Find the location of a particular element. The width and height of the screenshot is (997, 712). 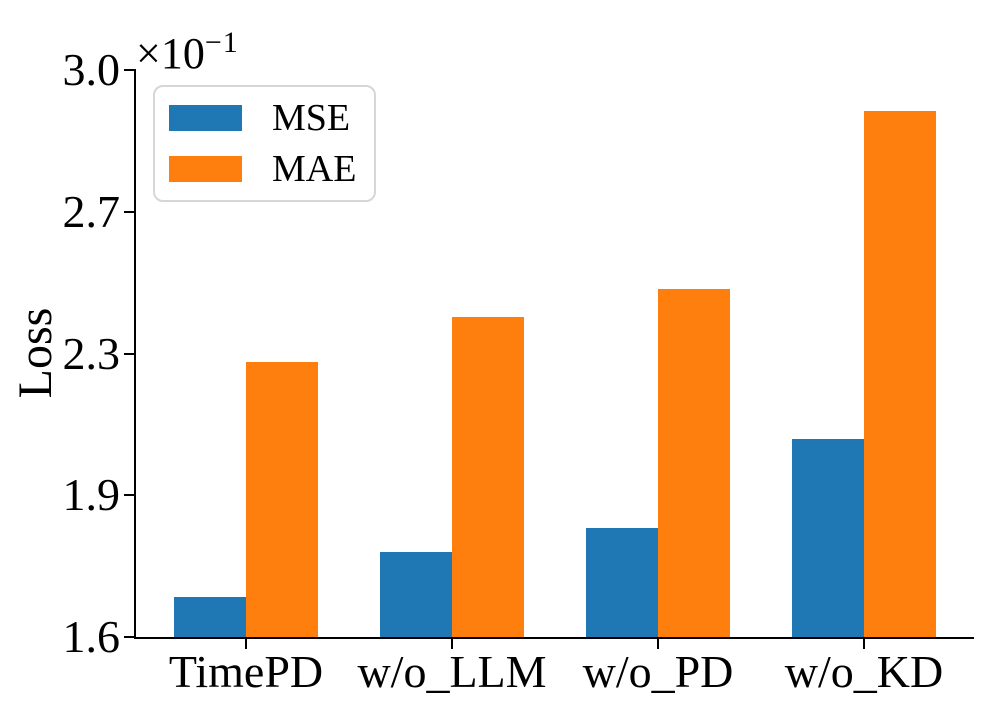

legend: MSE MAE is located at coordinates (265, 143).